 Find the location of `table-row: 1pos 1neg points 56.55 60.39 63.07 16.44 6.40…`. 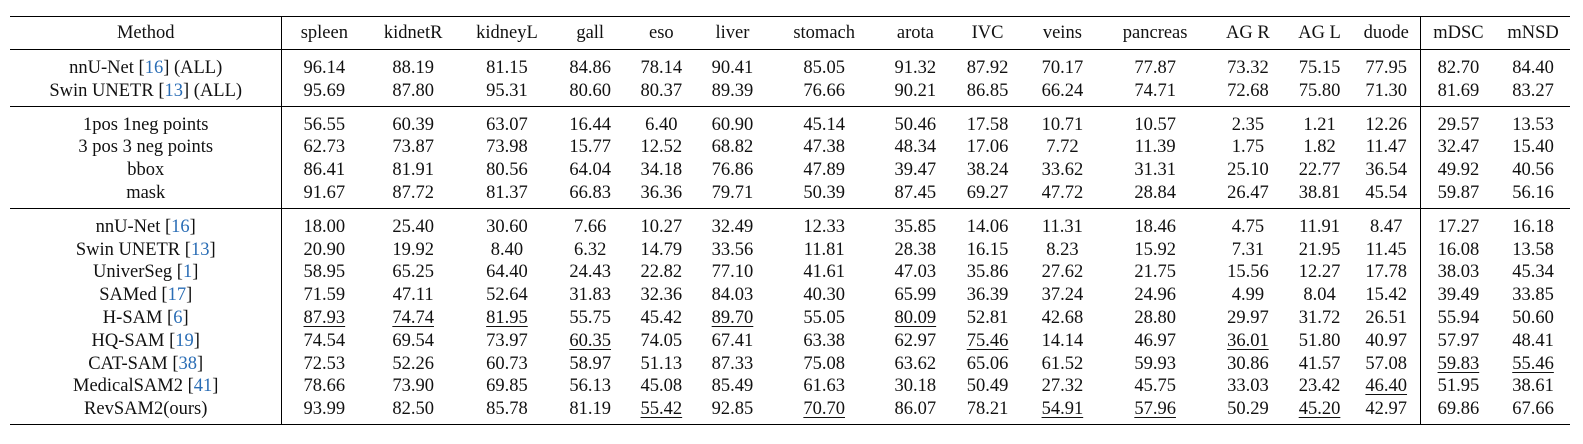

table-row: 1pos 1neg points 56.55 60.39 63.07 16.44 6.40… is located at coordinates (790, 121).